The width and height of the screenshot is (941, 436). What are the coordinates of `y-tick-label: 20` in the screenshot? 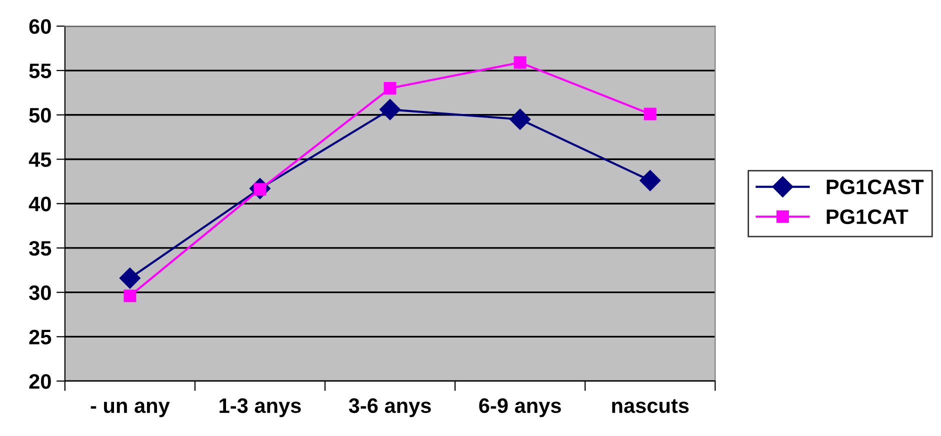 It's located at (40, 381).